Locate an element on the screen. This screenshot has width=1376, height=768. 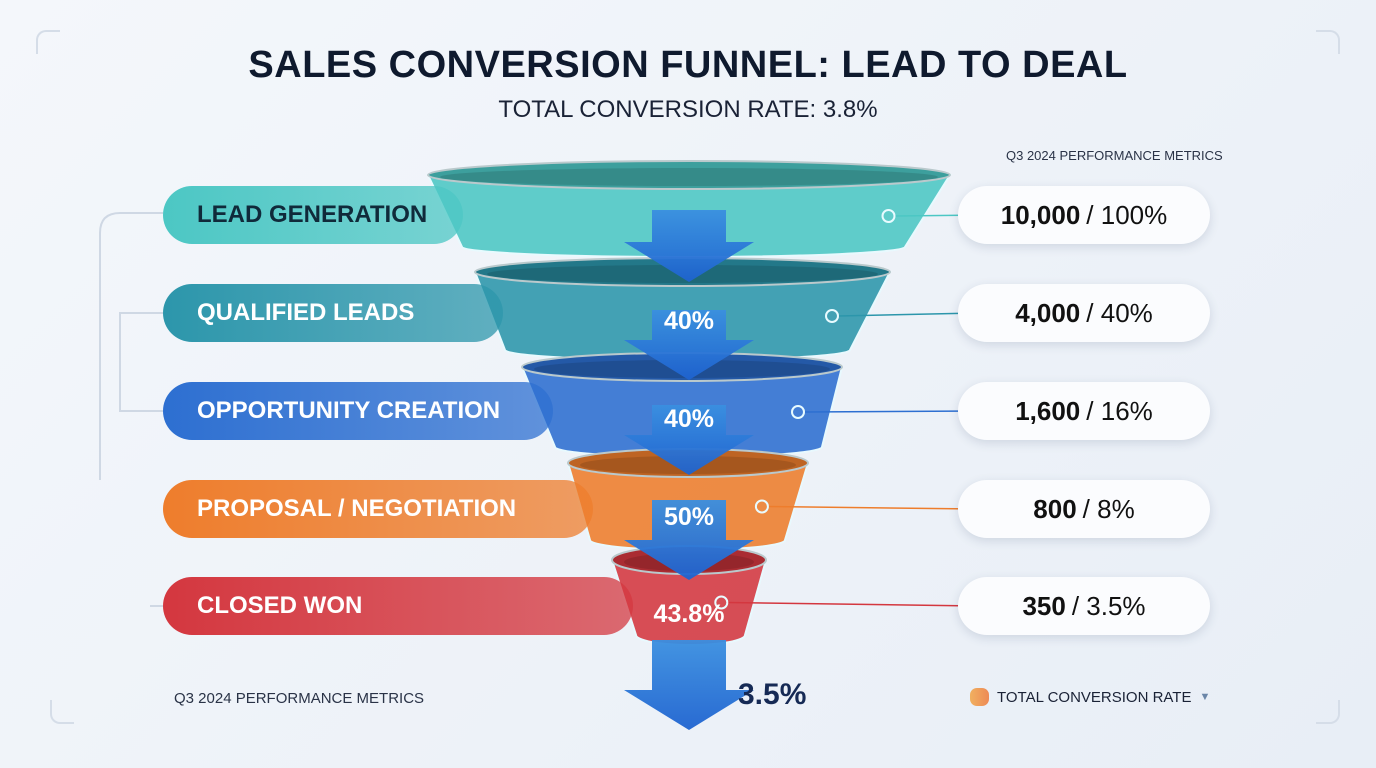
step-conversion-rate: 43.8% is located at coordinates (689, 614).